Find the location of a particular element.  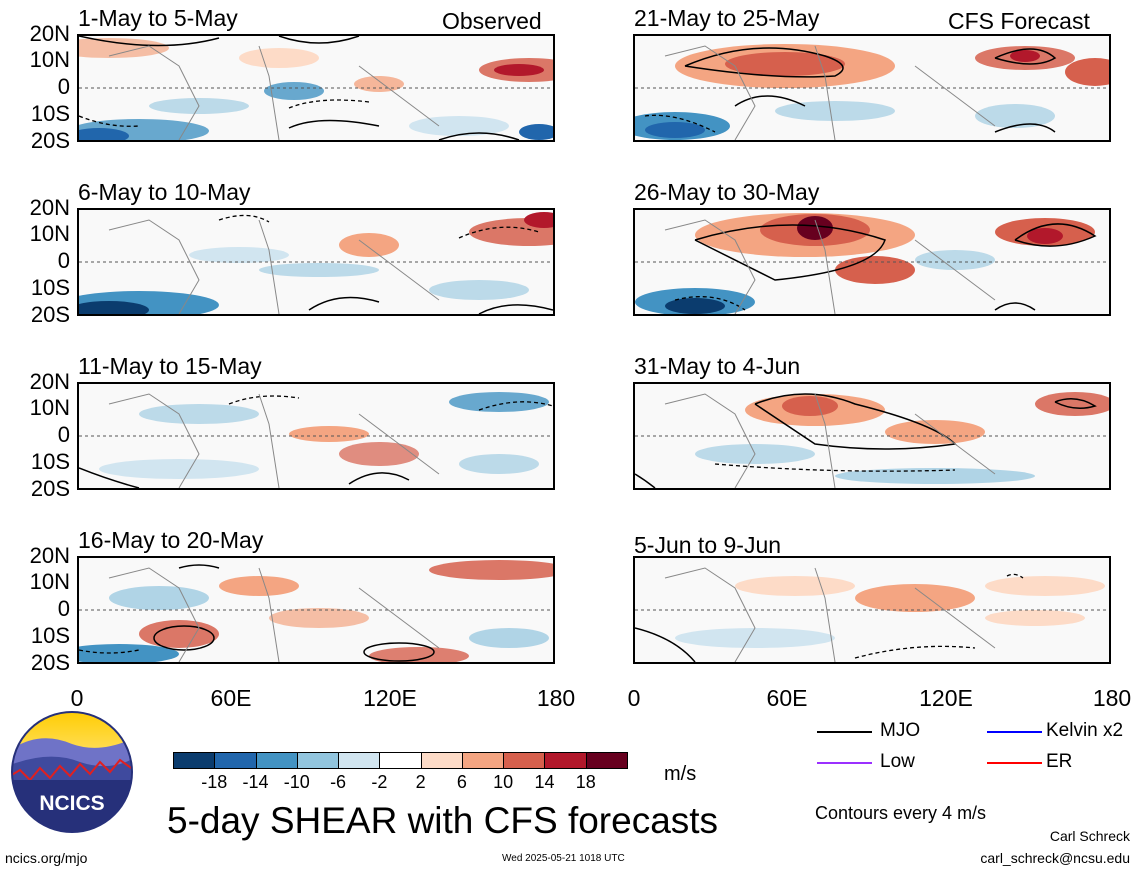

panel-title-6: 26-May to 30-May is located at coordinates (727, 192).